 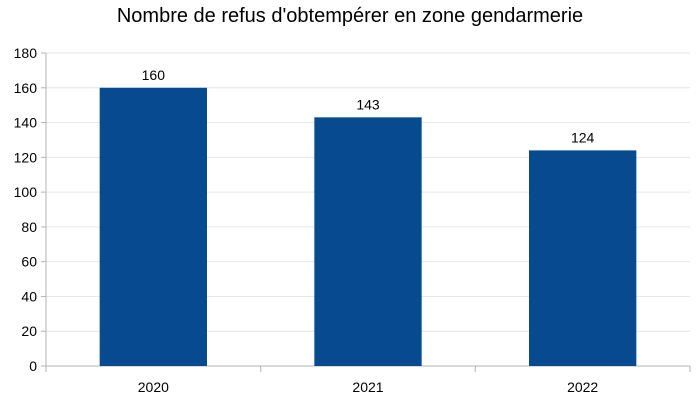 I want to click on y-tick-label: 0, so click(x=33, y=366).